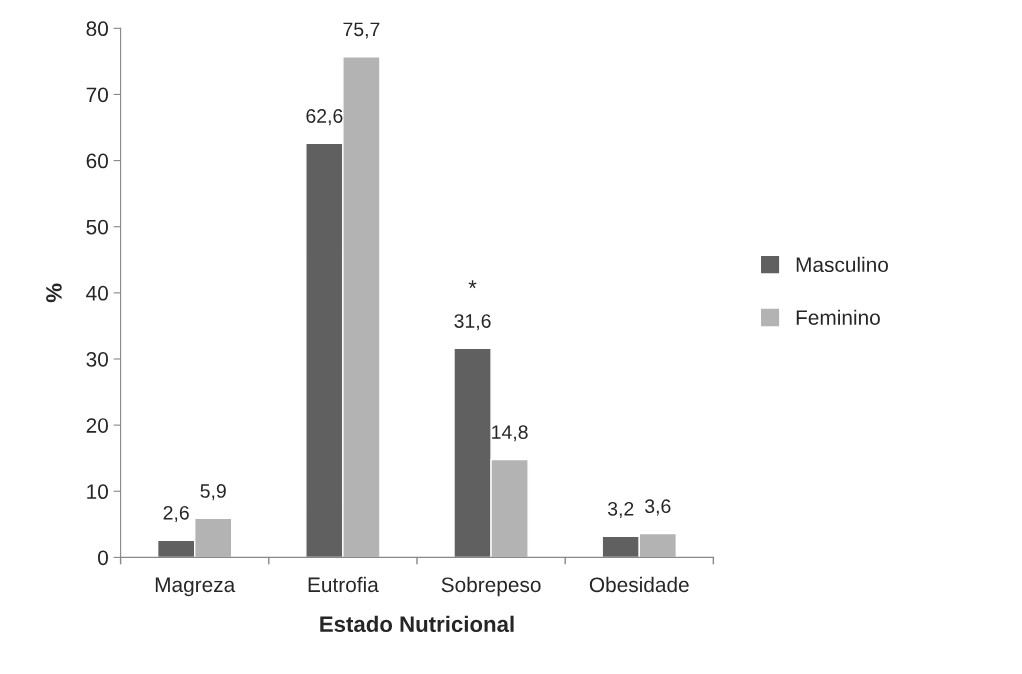 This screenshot has height=674, width=1022. What do you see at coordinates (510, 433) in the screenshot?
I see `data-label: 14,8` at bounding box center [510, 433].